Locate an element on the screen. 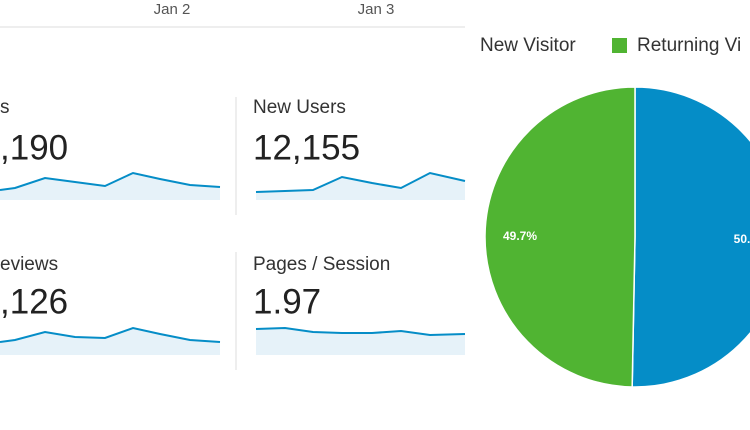 Image resolution: width=750 pixels, height=430 pixels. legend-label: New Visitor is located at coordinates (528, 45).